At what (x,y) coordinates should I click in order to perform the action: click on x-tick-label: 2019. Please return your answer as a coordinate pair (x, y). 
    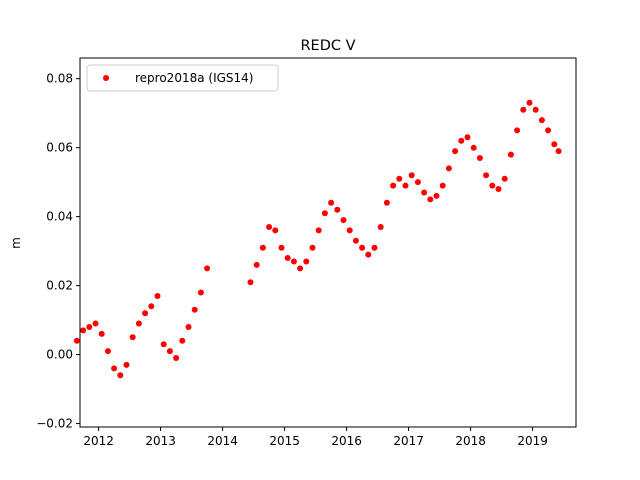
    Looking at the image, I should click on (532, 441).